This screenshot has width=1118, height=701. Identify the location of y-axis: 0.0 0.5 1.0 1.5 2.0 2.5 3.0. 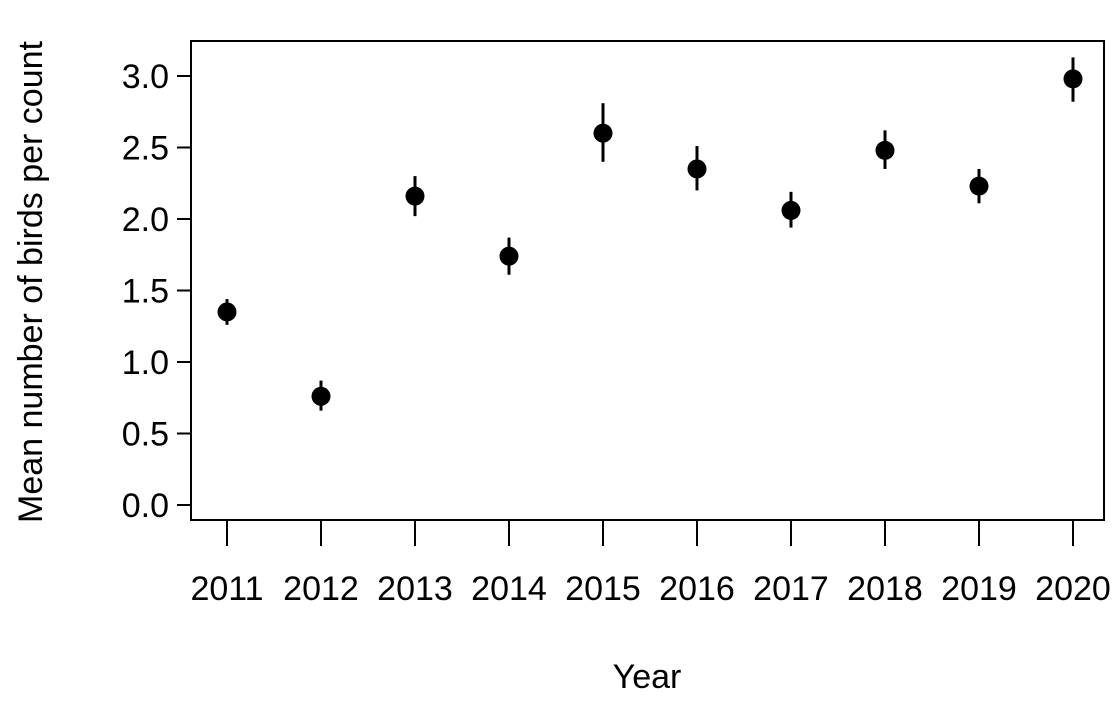
(157, 291).